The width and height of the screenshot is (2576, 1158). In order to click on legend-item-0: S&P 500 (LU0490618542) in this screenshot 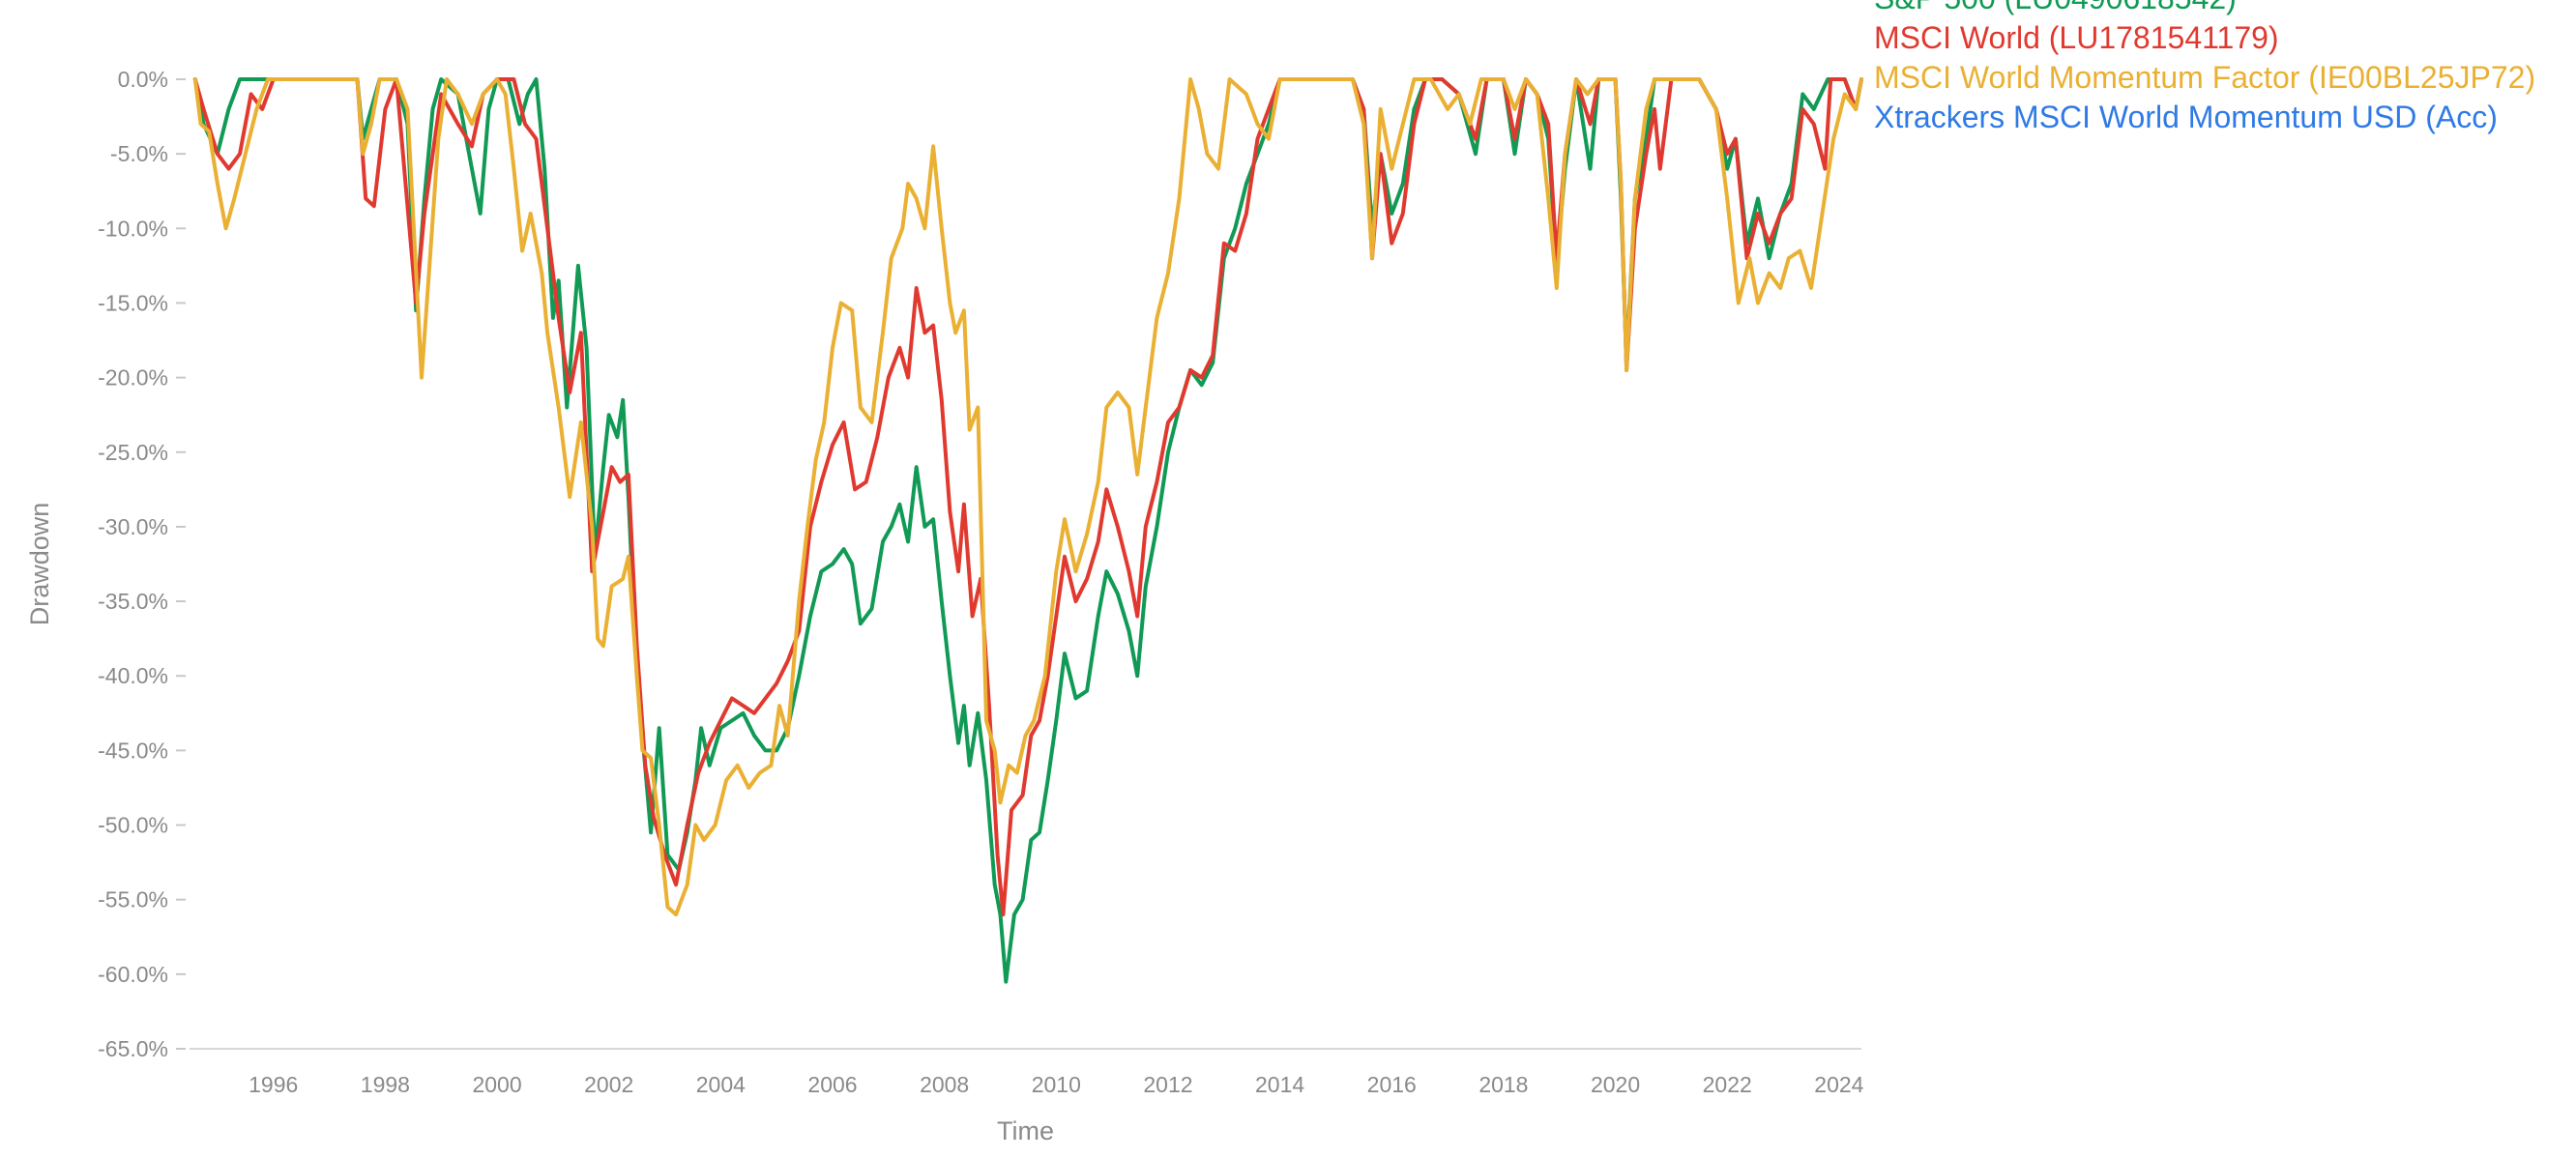, I will do `click(2204, 9)`.